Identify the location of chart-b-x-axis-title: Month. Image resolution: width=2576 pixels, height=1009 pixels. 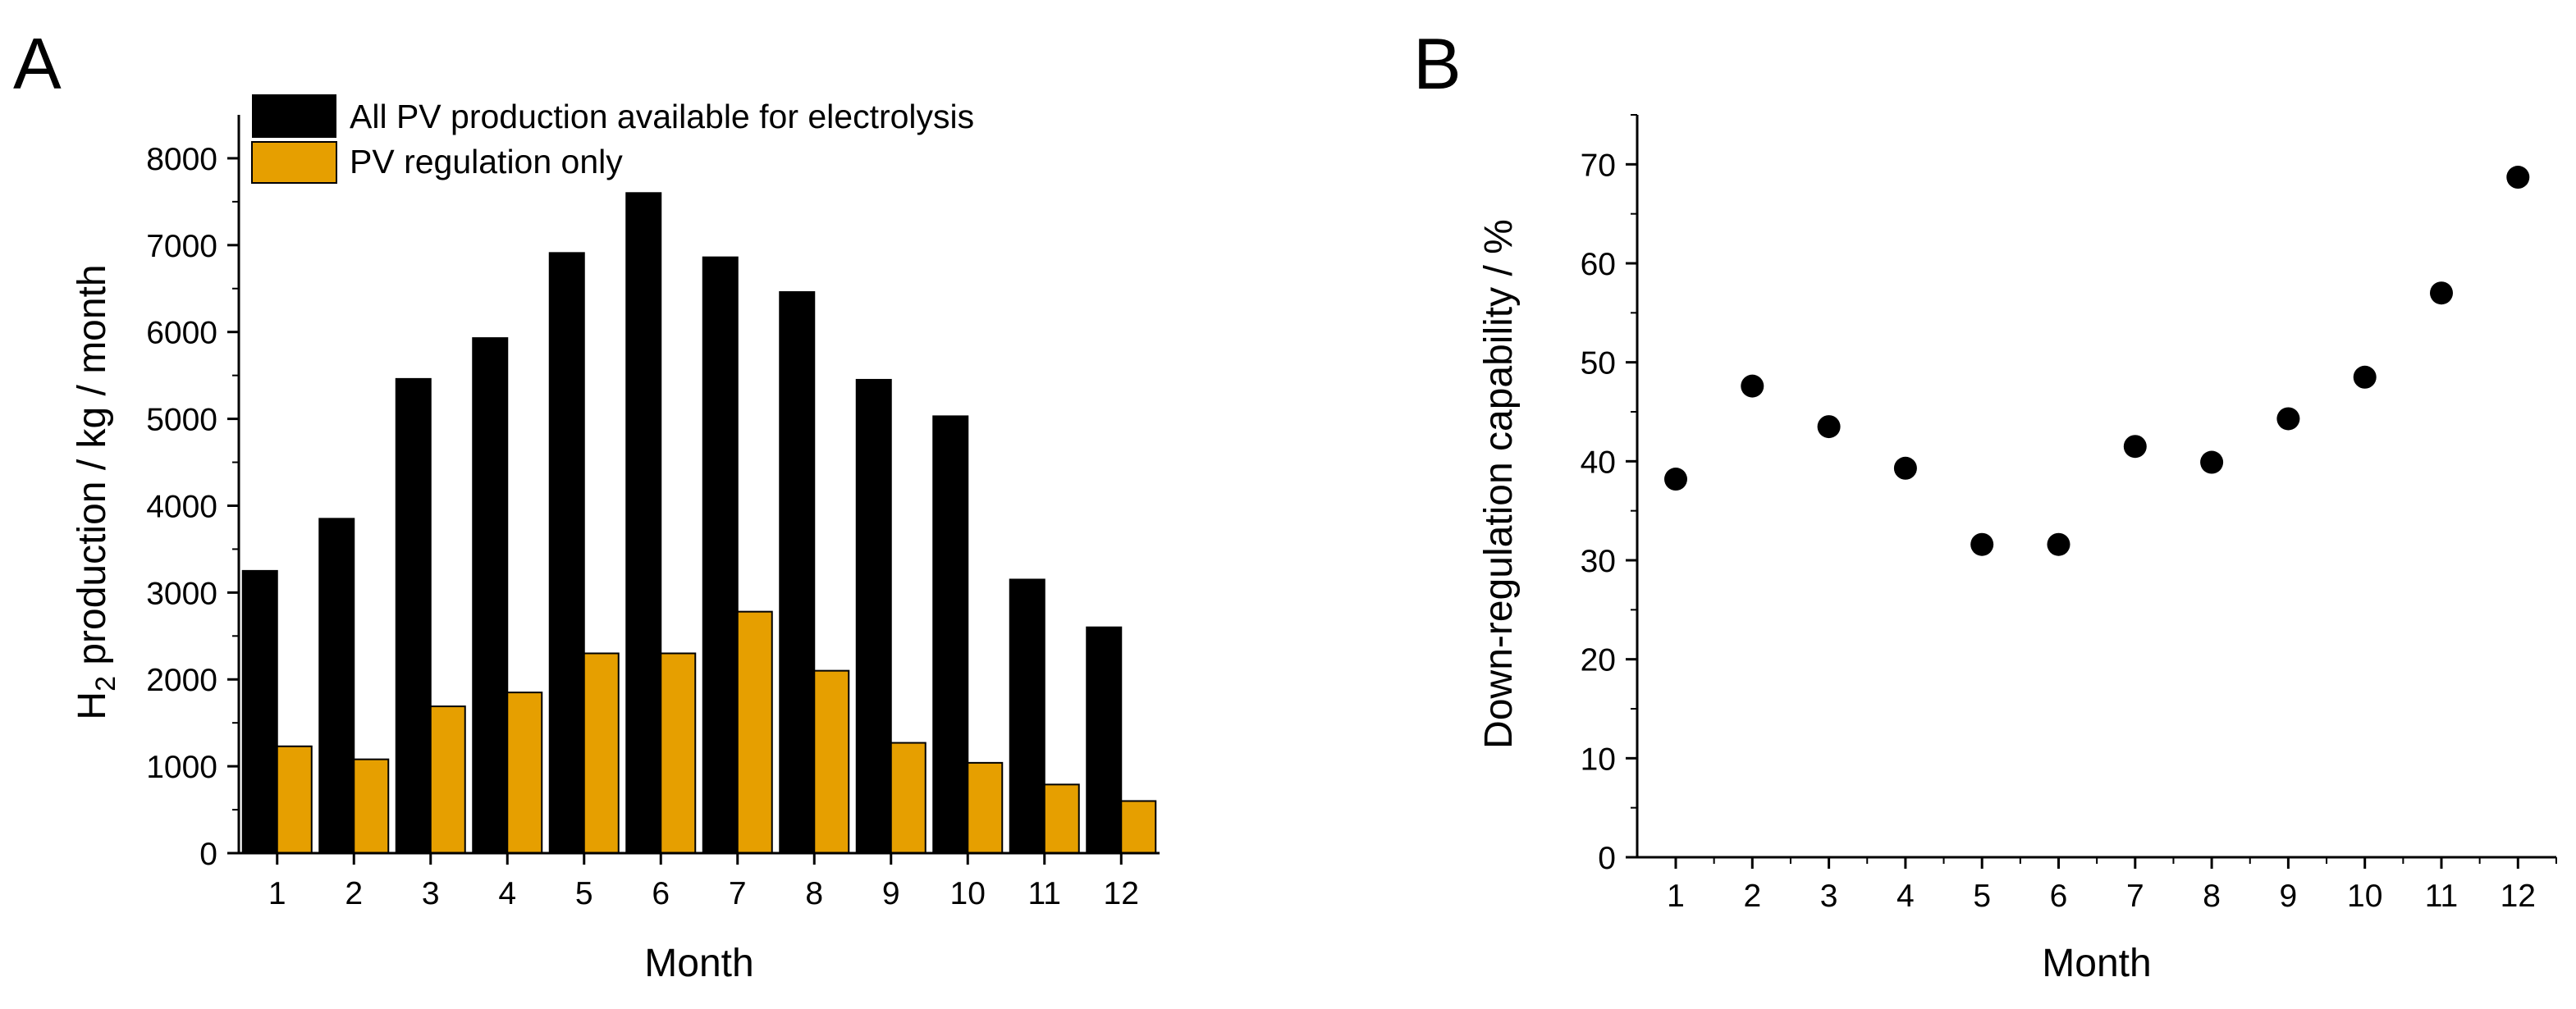
(2096, 963).